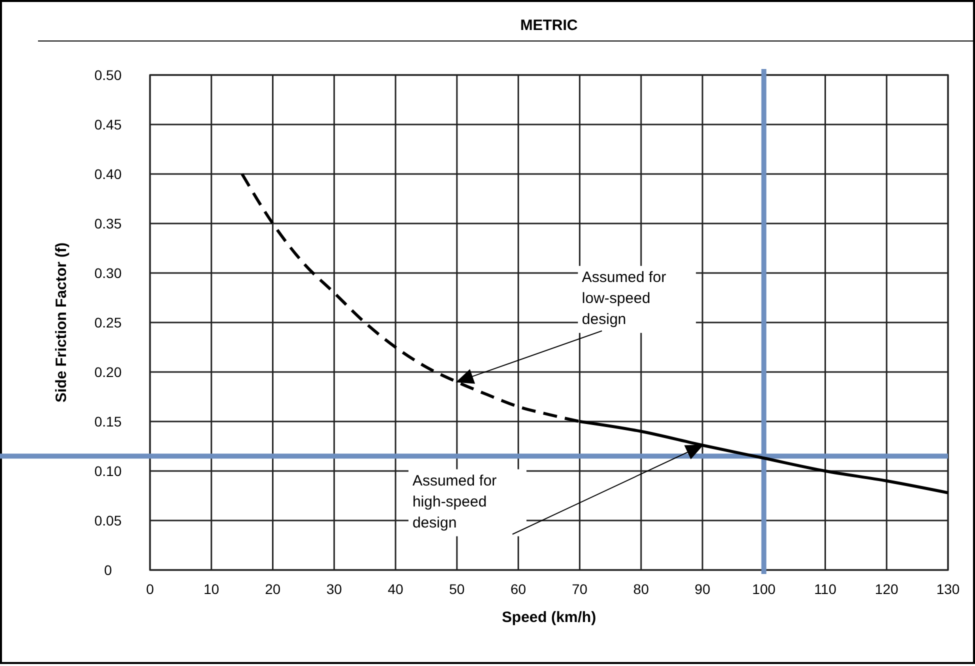  Describe the element at coordinates (108, 224) in the screenshot. I see `y-tick-label: 0.35` at that location.